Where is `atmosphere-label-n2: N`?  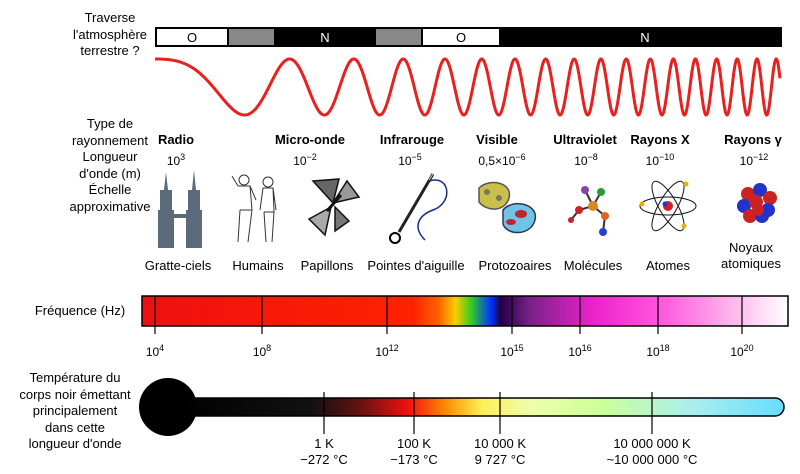
atmosphere-label-n2: N is located at coordinates (644, 37).